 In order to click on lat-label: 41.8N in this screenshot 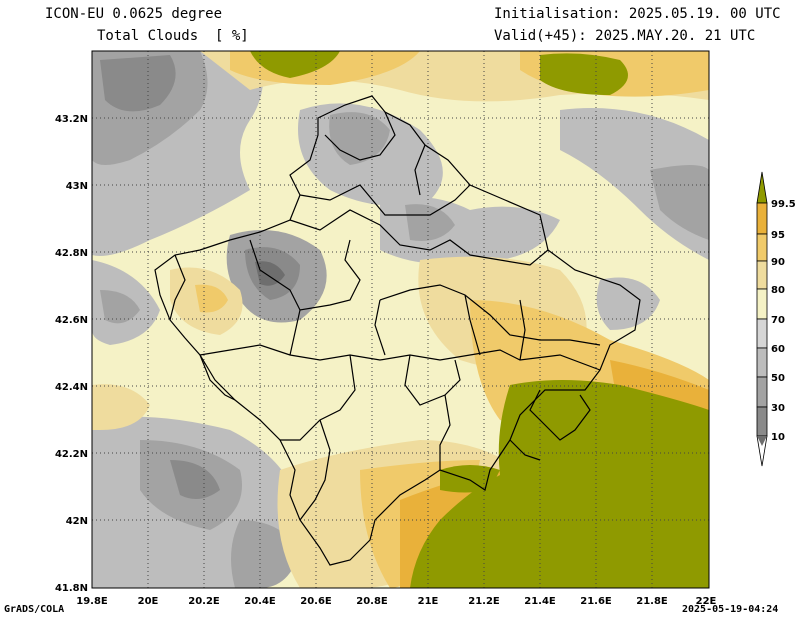, I will do `click(71, 588)`.